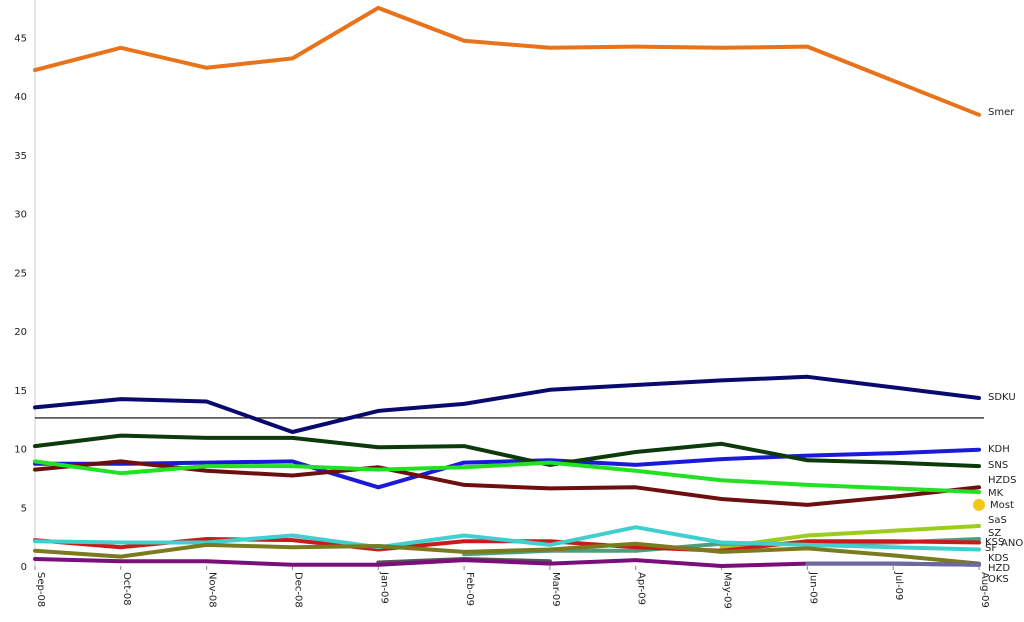 The image size is (1024, 622). What do you see at coordinates (999, 568) in the screenshot?
I see `series-label-hzd: HZD` at bounding box center [999, 568].